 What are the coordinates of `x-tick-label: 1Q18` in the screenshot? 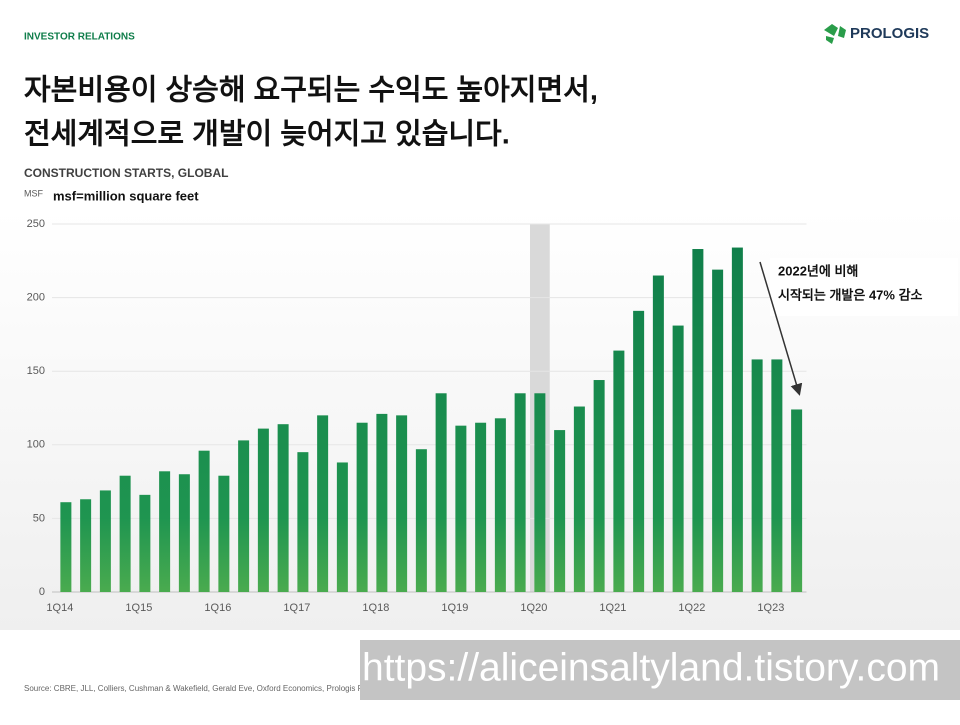 It's located at (375, 608).